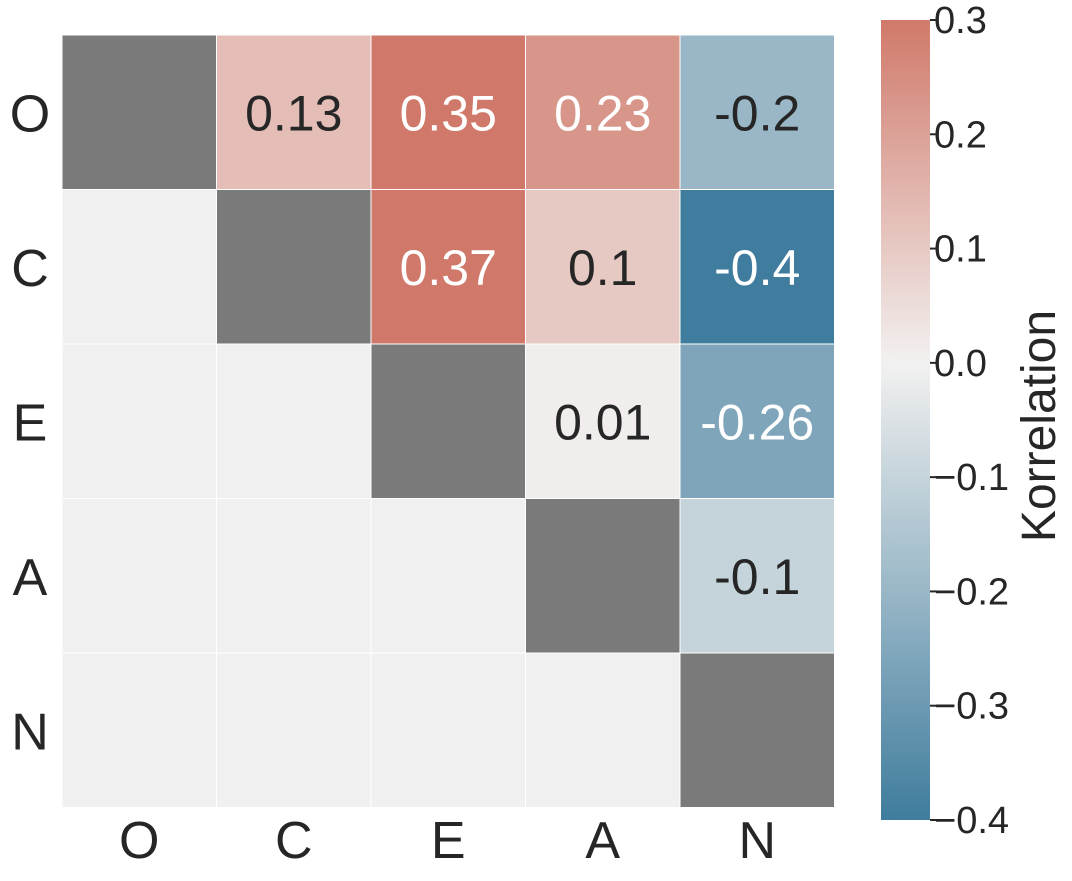 This screenshot has height=881, width=1072. I want to click on colorbar-label: Korrelation, so click(1039, 426).